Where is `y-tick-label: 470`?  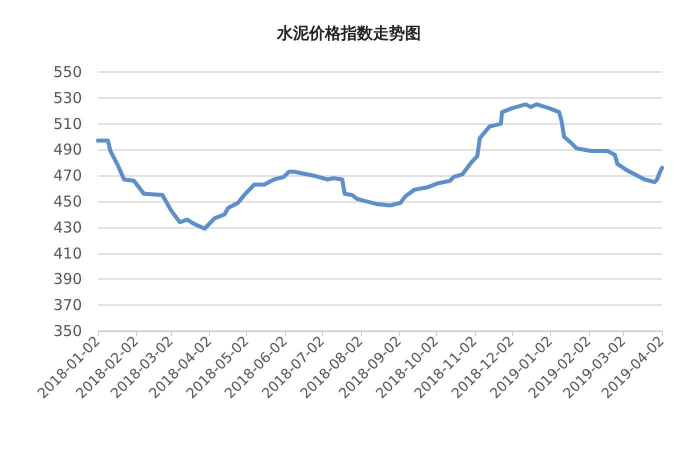 y-tick-label: 470 is located at coordinates (67, 175).